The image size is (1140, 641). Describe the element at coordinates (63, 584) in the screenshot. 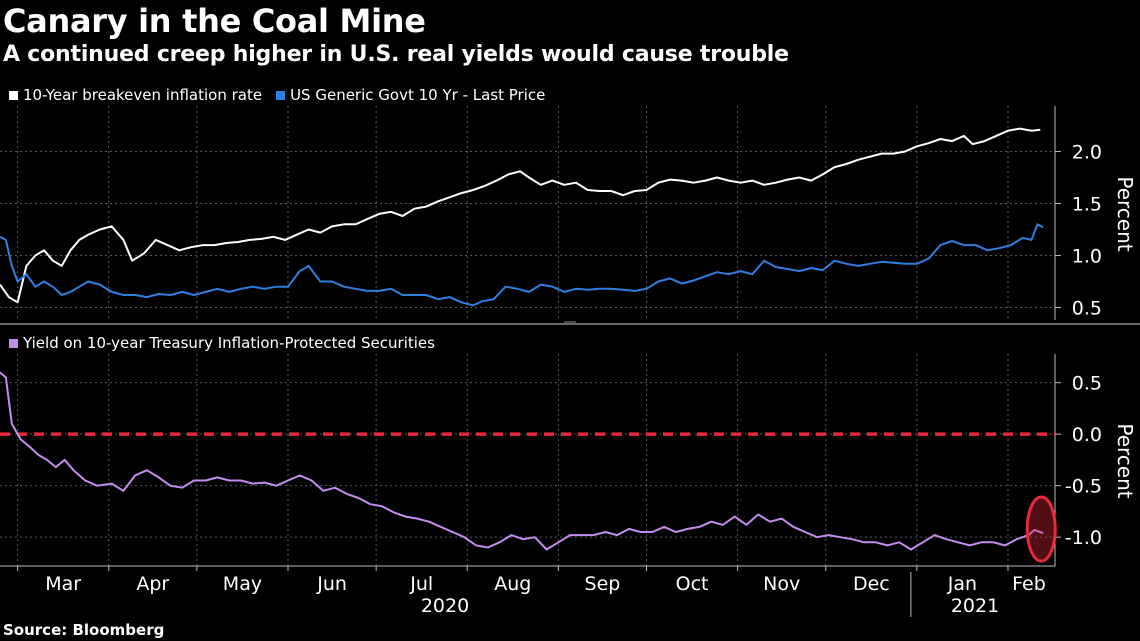

I see `x-tick-label-mar: Mar` at that location.